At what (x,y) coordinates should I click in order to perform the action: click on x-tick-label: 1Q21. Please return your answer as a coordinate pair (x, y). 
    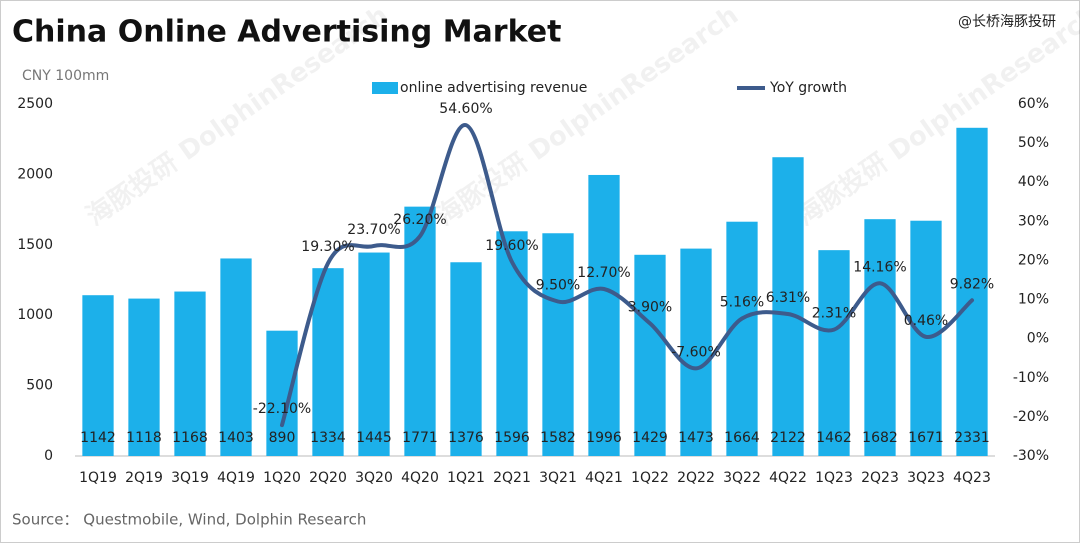
    Looking at the image, I should click on (466, 478).